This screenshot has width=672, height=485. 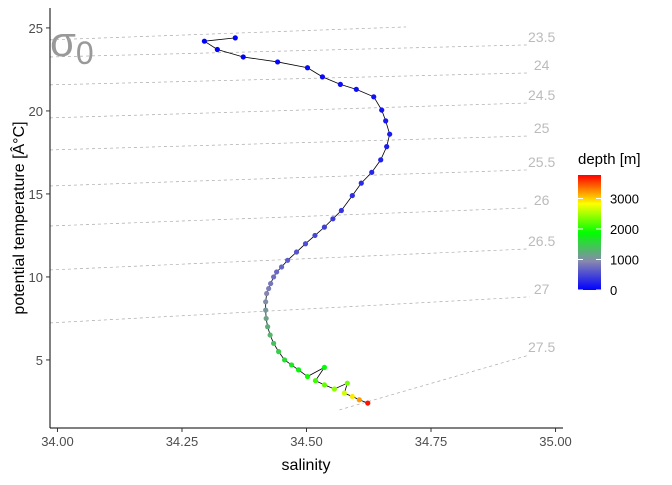 I want to click on y-tick-label: 10, so click(x=36, y=277).